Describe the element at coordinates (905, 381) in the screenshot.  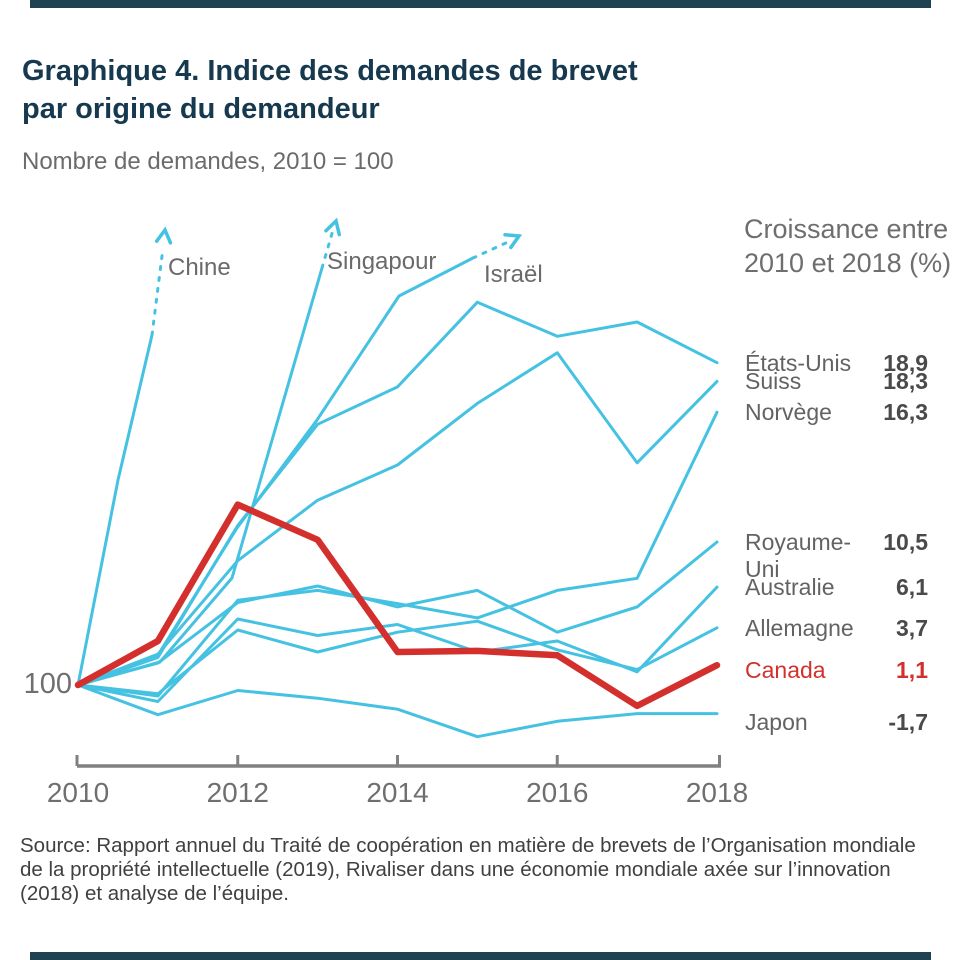
I see `legend-growth-value: 18,3` at that location.